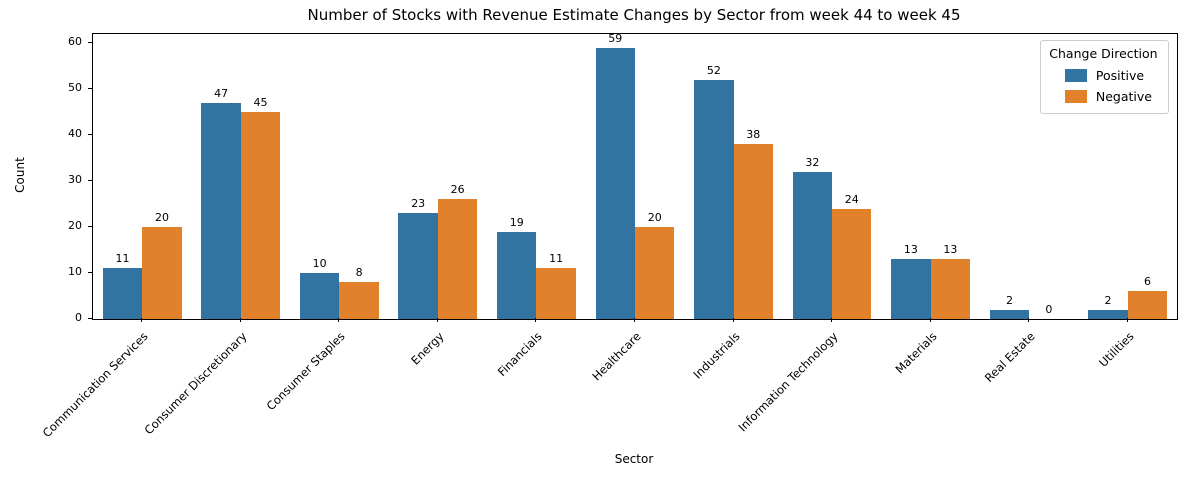 Image resolution: width=1184 pixels, height=480 pixels. Describe the element at coordinates (221, 93) in the screenshot. I see `bar-value-label: 47` at that location.